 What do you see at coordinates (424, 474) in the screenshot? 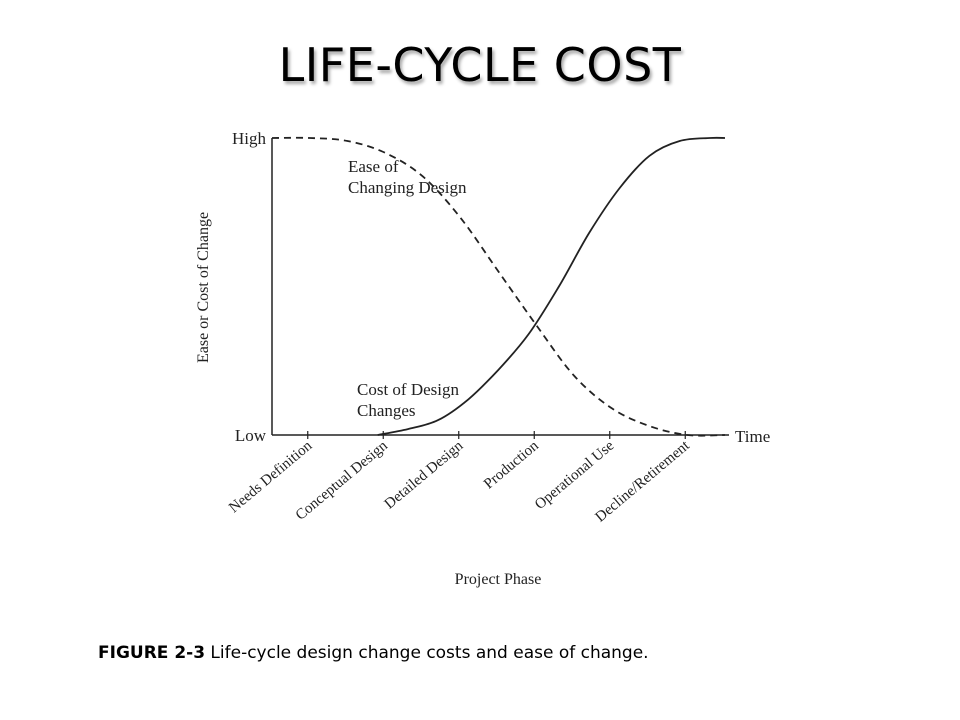
I see `x-tick-label: Detailed Design` at bounding box center [424, 474].